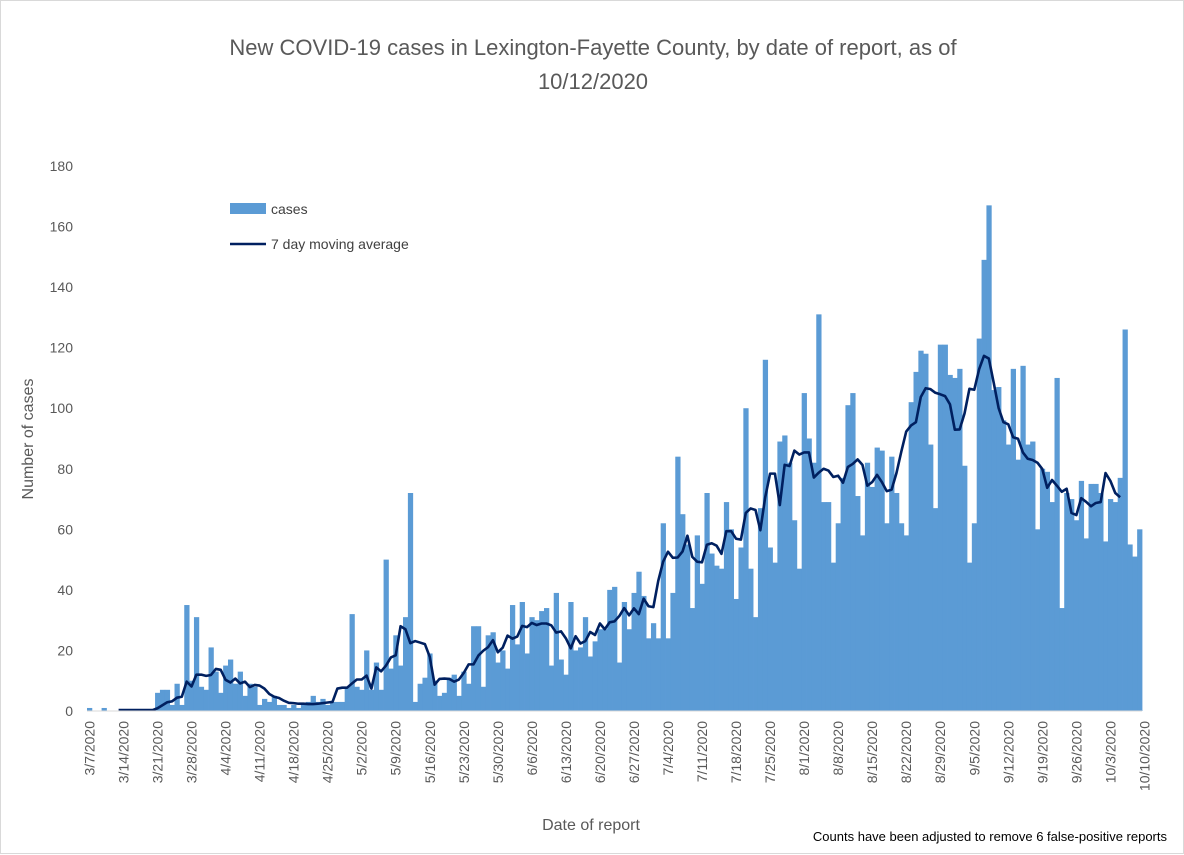  I want to click on y-tick-label: 20, so click(65, 650).